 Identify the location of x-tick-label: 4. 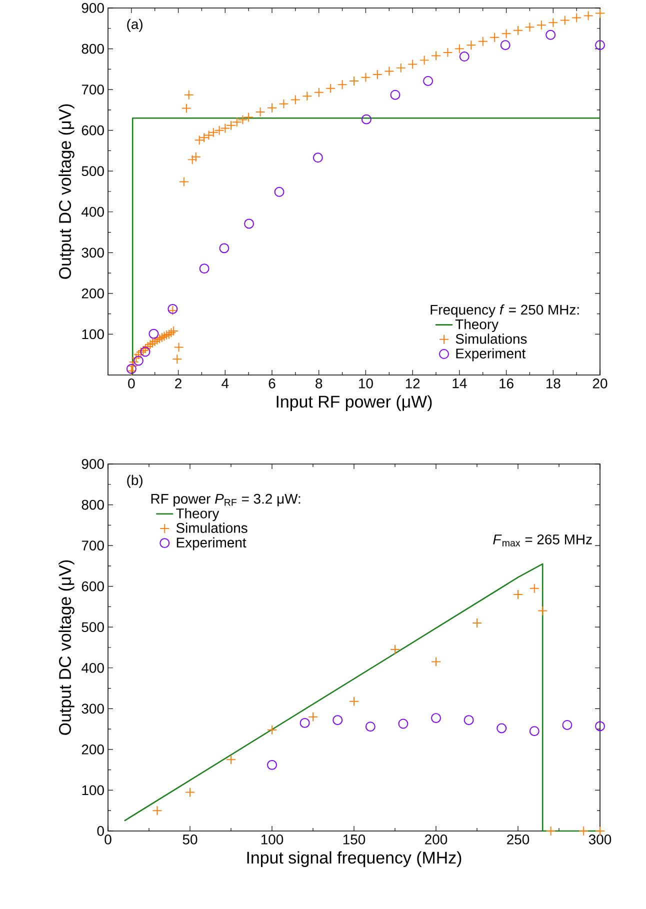
(225, 383).